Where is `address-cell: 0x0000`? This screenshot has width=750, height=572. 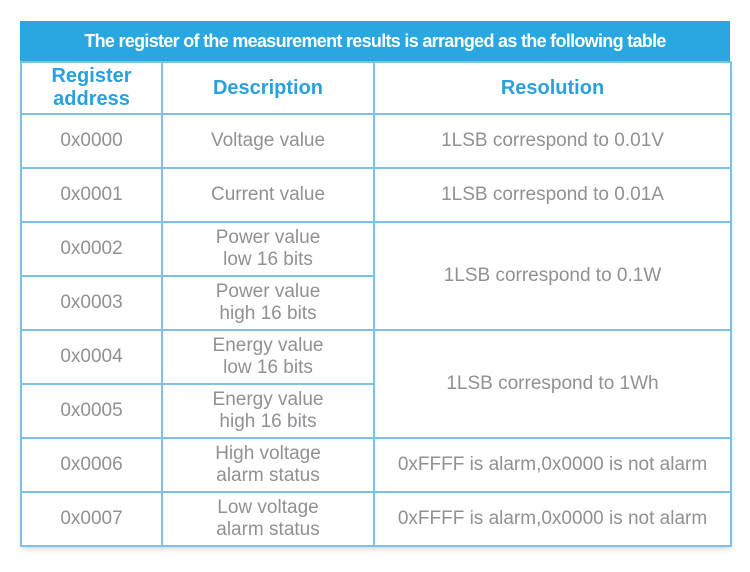
address-cell: 0x0000 is located at coordinates (91, 141).